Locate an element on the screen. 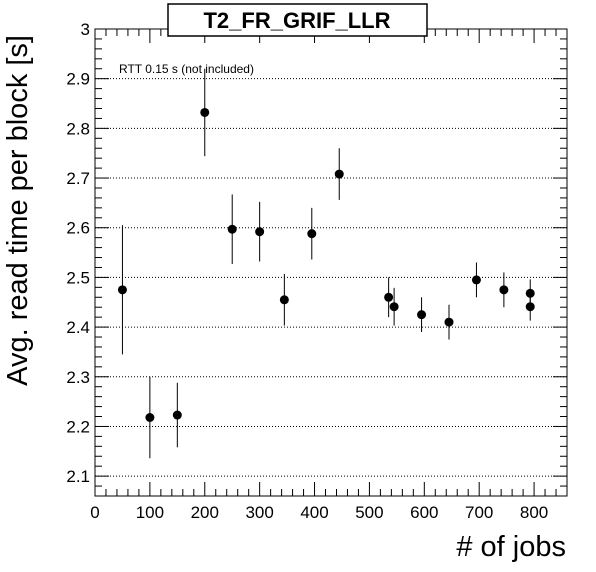 Image resolution: width=596 pixels, height=572 pixels. rtt-annotation: RTT 0.15 s (not included) is located at coordinates (186, 69).